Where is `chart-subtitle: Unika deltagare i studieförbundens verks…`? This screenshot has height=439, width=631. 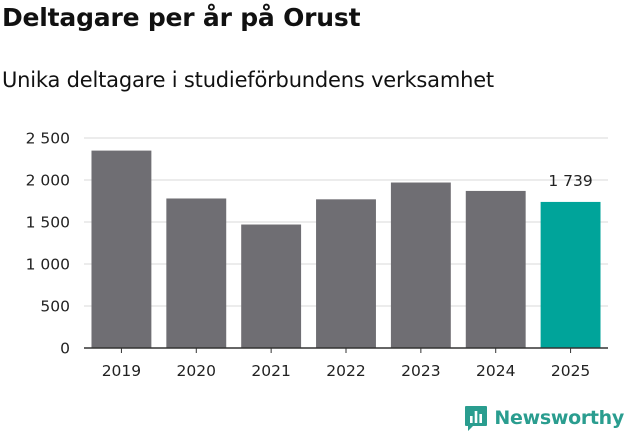
chart-subtitle: Unika deltagare i studieförbundens verks… is located at coordinates (248, 80).